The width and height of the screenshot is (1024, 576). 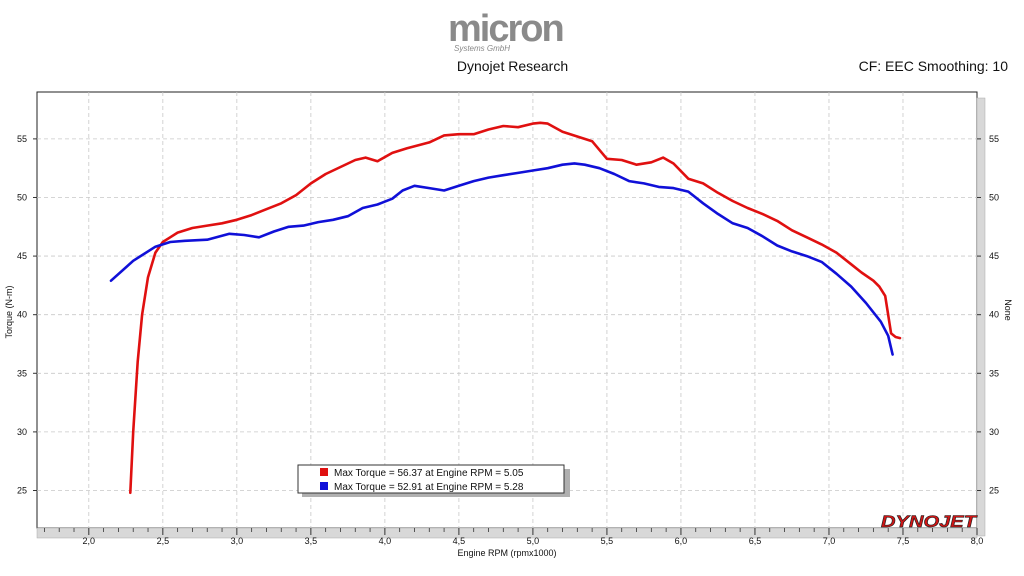 I want to click on x-tick-label: 7,5, so click(x=903, y=541).